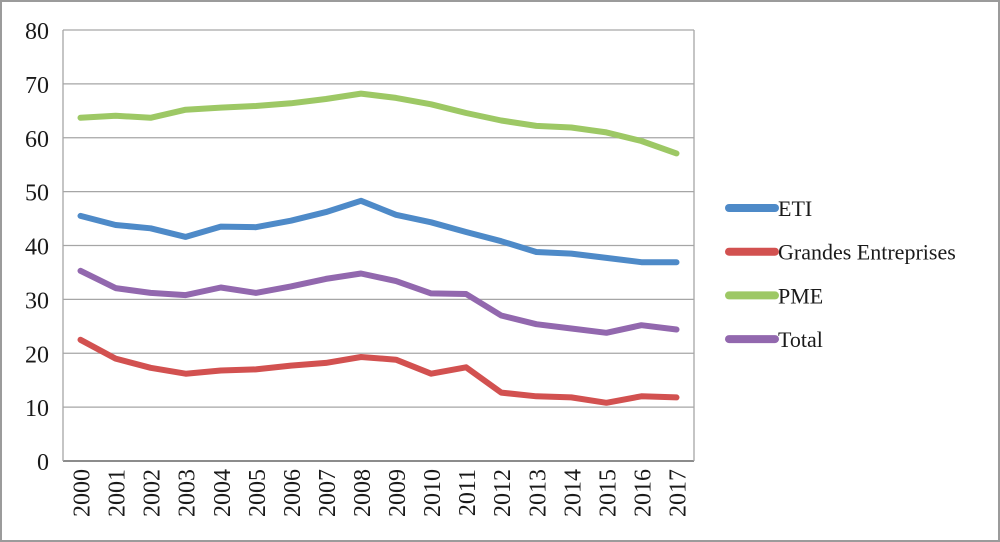  Describe the element at coordinates (37, 409) in the screenshot. I see `y-axis-tick-label: 10` at that location.